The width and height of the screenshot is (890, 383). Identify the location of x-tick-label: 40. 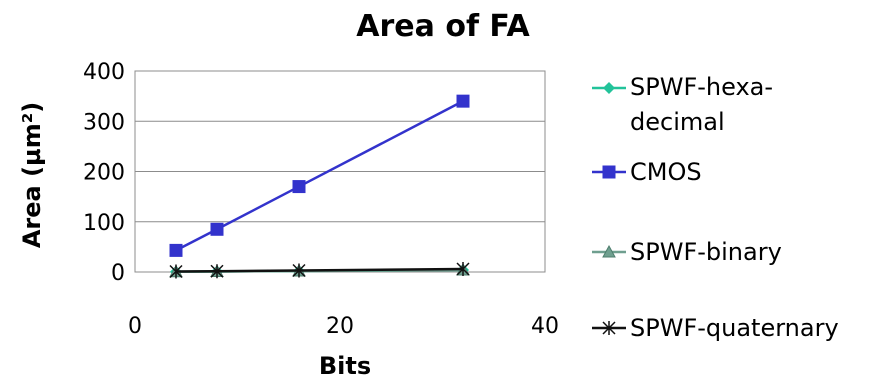
(545, 326).